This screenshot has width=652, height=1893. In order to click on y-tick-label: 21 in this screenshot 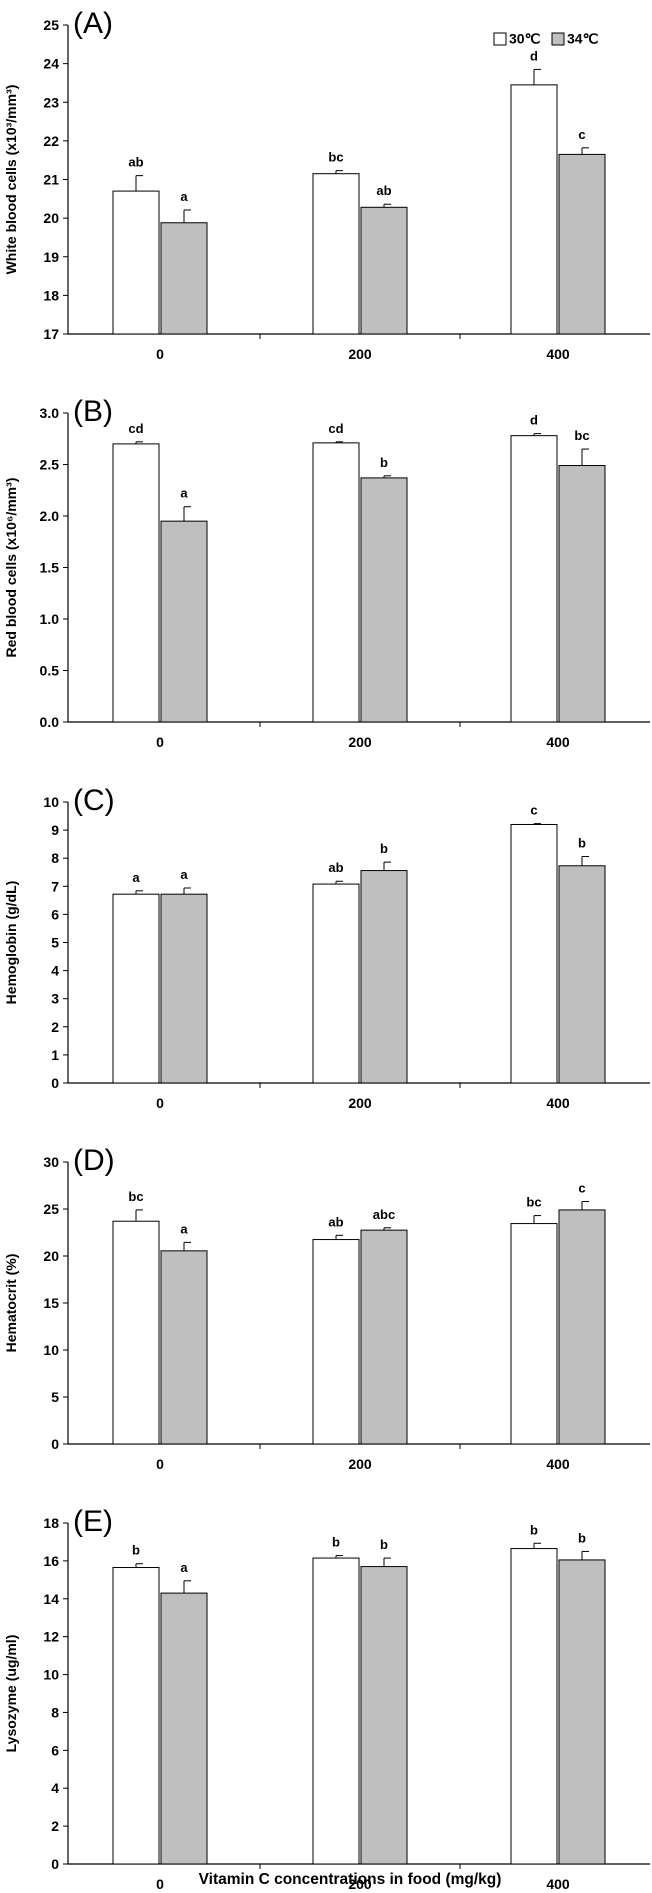, I will do `click(51, 180)`.